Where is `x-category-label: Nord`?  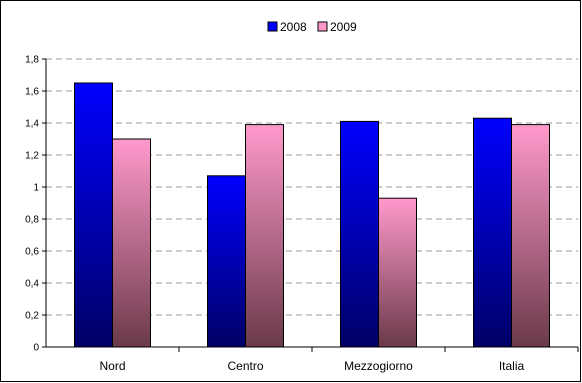
x-category-label: Nord is located at coordinates (112, 366).